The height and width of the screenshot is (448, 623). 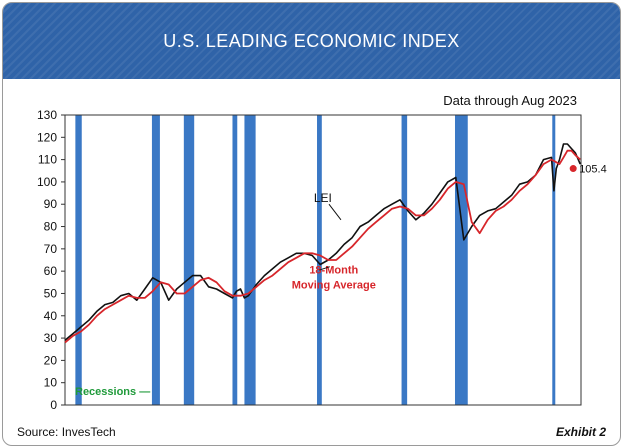 I want to click on y-tick-label: 30, so click(x=51, y=338).